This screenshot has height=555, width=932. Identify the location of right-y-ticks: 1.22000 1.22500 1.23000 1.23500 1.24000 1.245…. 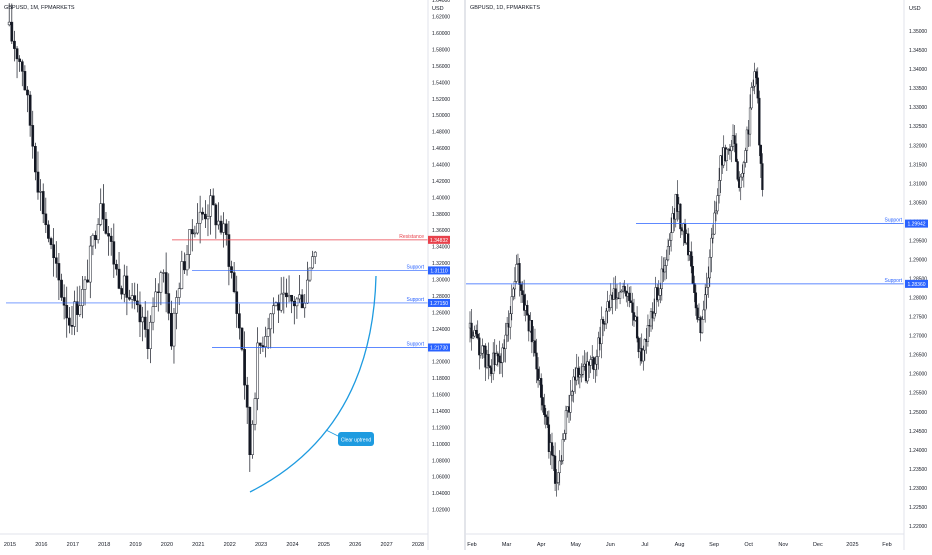
(918, 279).